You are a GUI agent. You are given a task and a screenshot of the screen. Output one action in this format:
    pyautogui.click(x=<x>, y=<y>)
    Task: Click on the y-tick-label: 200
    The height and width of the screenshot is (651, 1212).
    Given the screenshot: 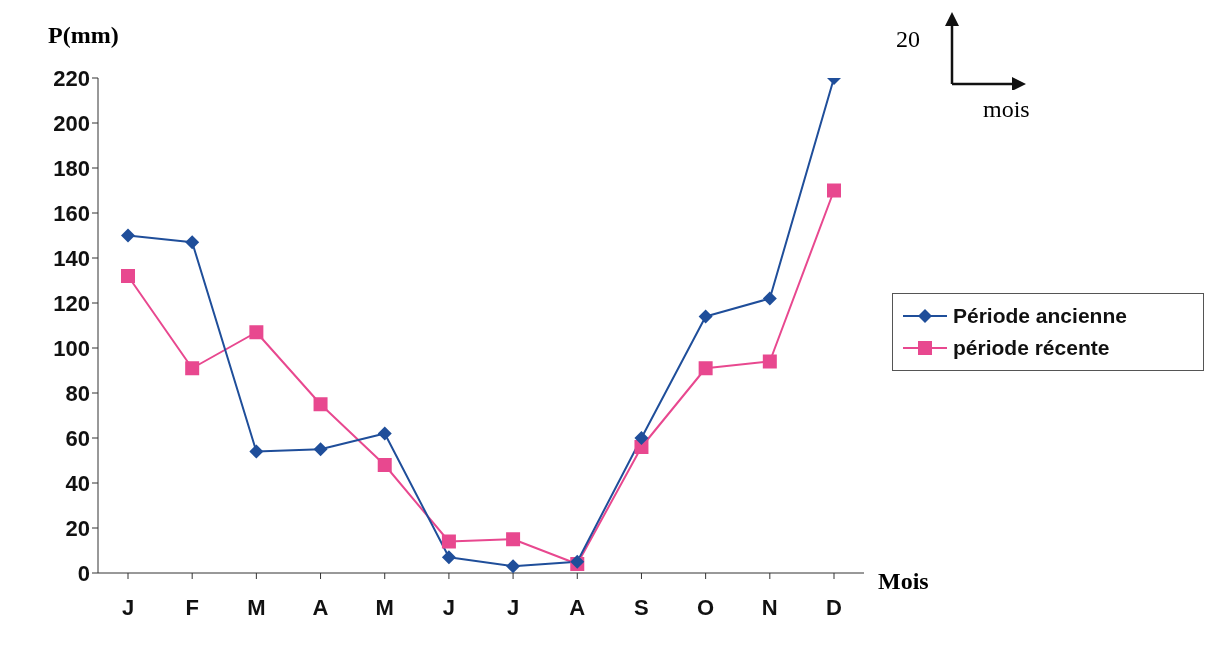 What is the action you would take?
    pyautogui.click(x=71, y=123)
    